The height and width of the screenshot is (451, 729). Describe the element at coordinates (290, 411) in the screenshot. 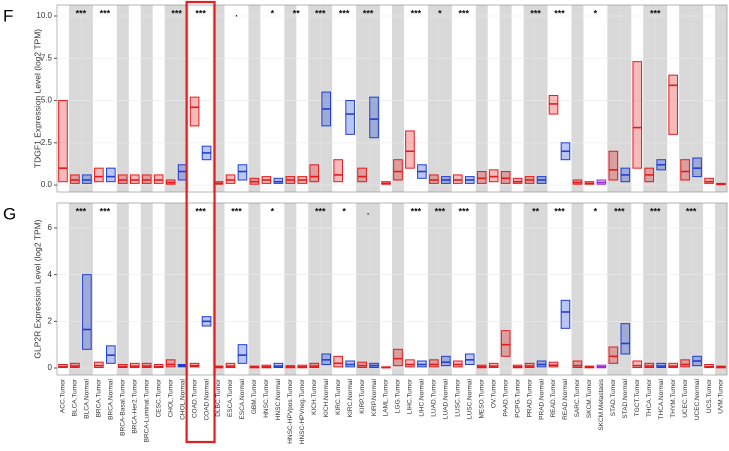

I see `x-tick-label: HNSC-HPVpos.Tumor` at that location.